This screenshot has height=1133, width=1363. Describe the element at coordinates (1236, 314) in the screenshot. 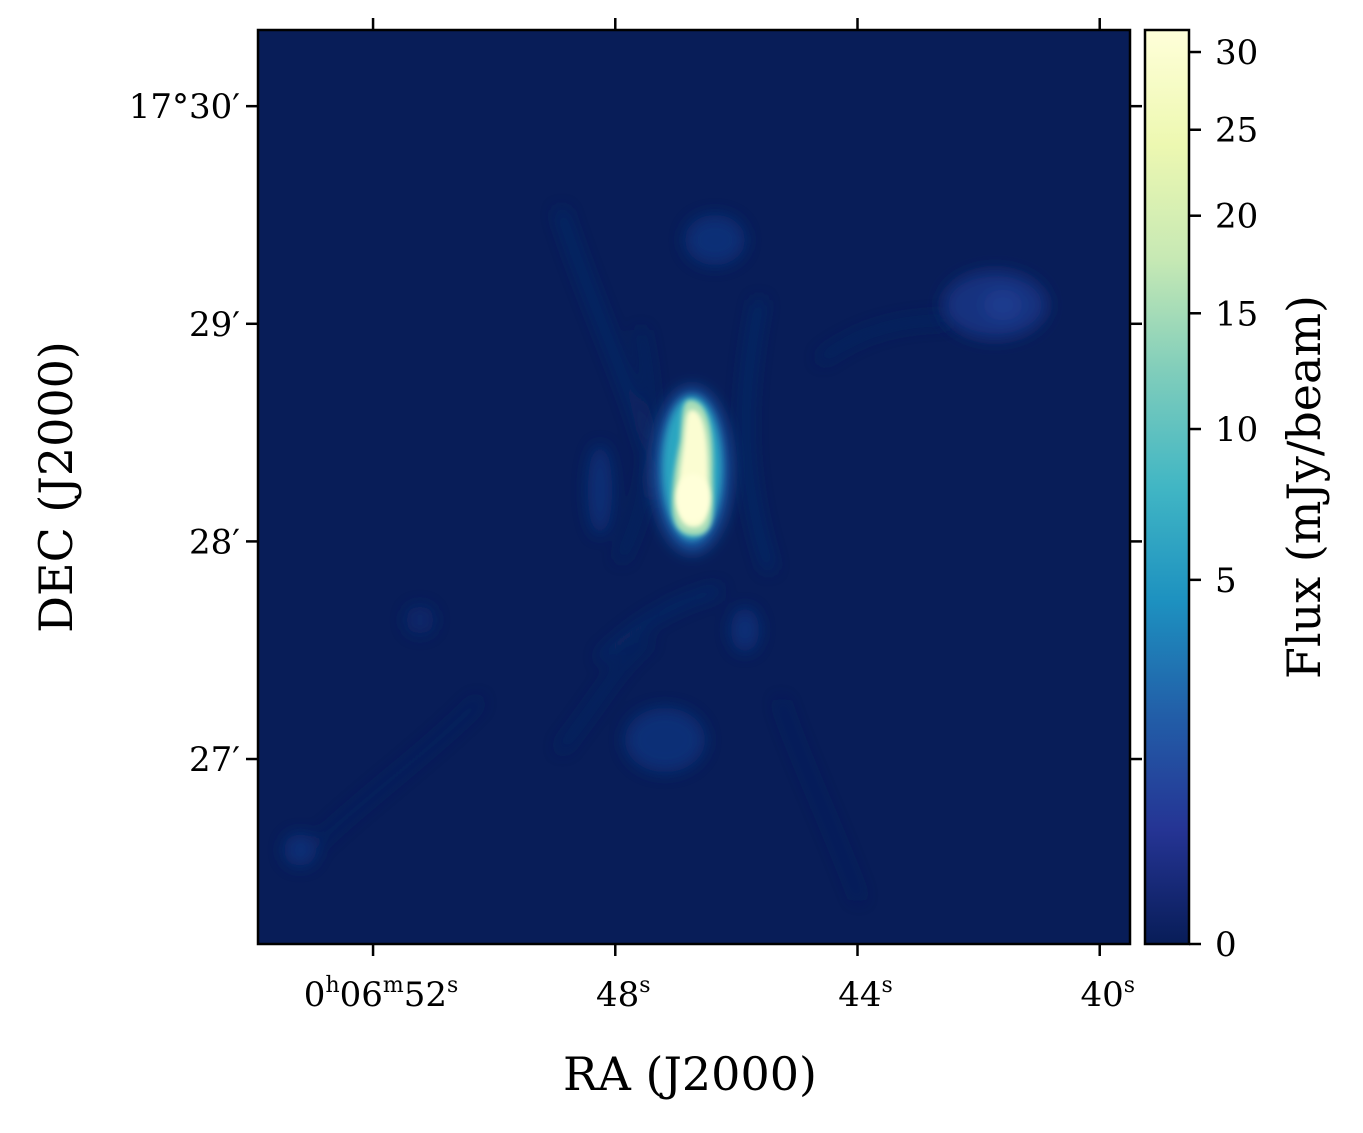

I see `colorbar-tick-label: 15` at that location.